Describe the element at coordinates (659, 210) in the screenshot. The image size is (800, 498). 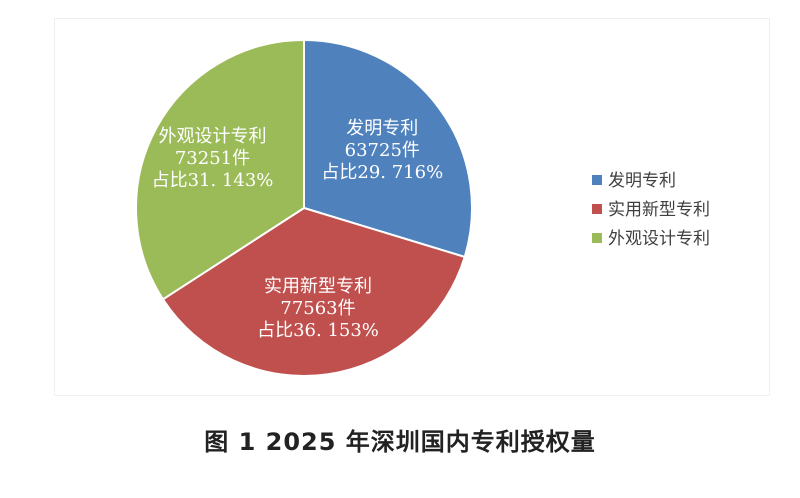
I see `legend-label-2: 实用新型专利` at that location.